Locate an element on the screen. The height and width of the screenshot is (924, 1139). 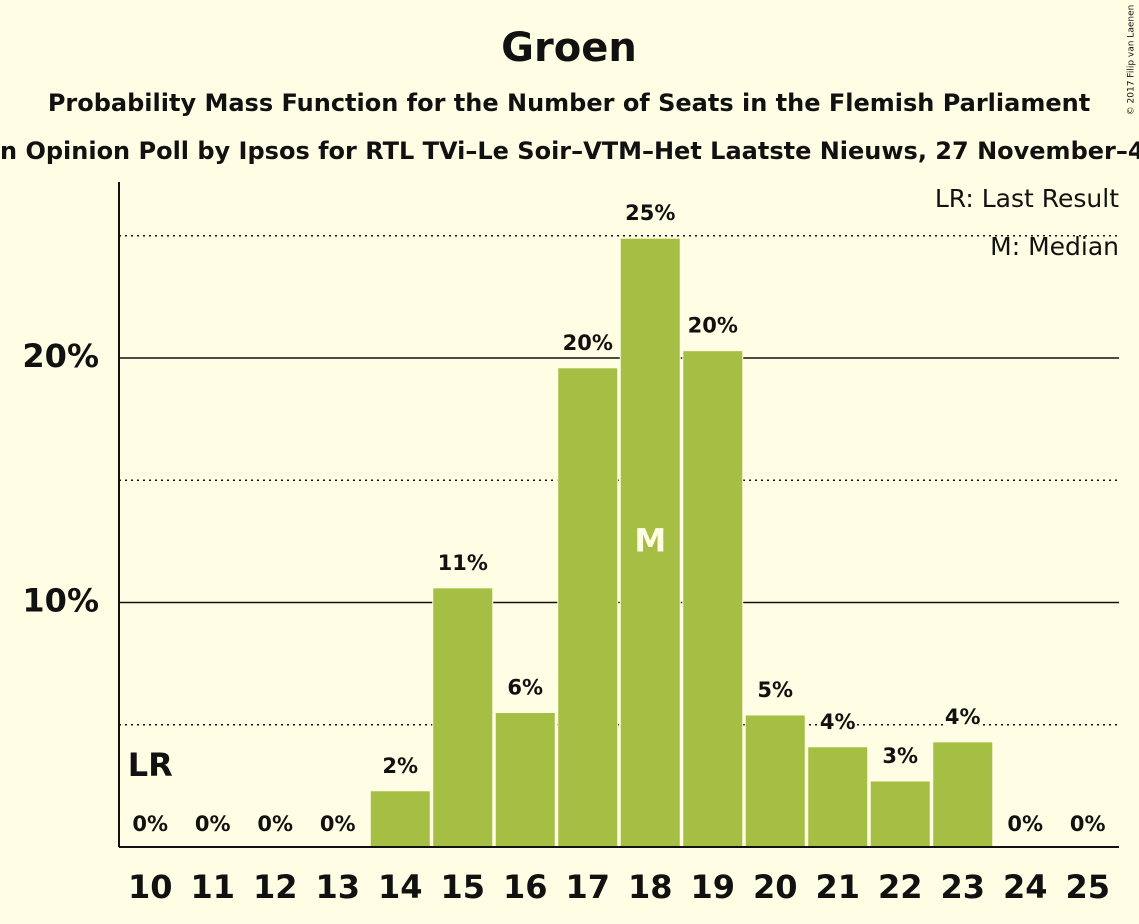
x-tick-label: 11 is located at coordinates (212, 887).